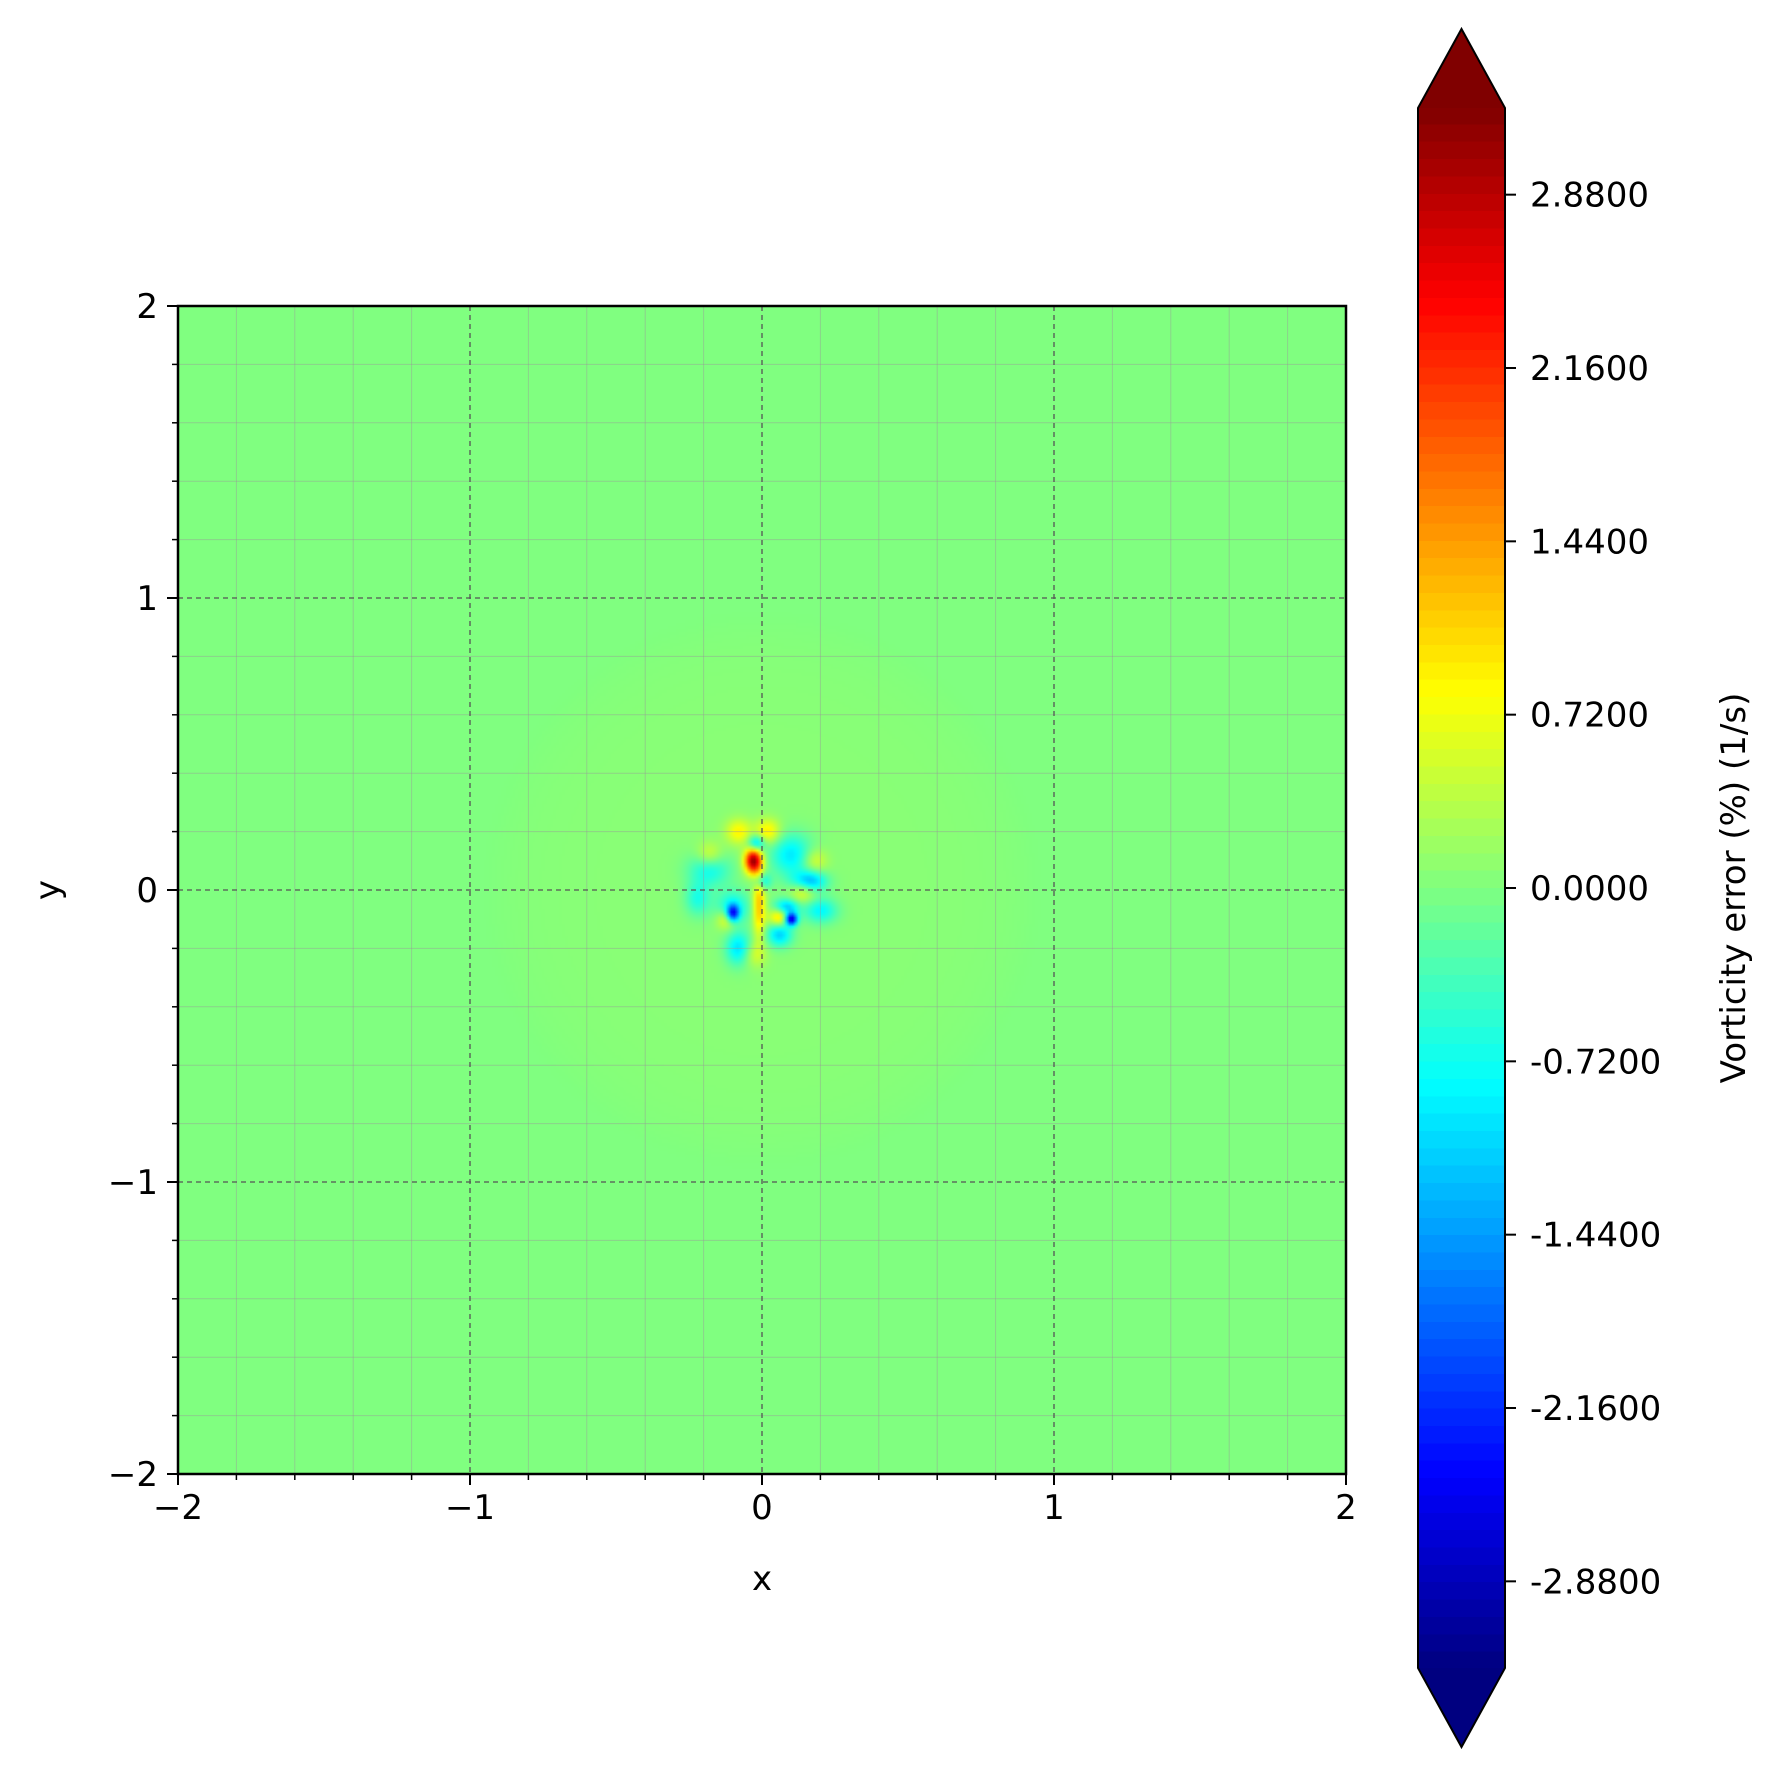 The height and width of the screenshot is (1770, 1773). I want to click on y-tick-label: 0, so click(147, 891).